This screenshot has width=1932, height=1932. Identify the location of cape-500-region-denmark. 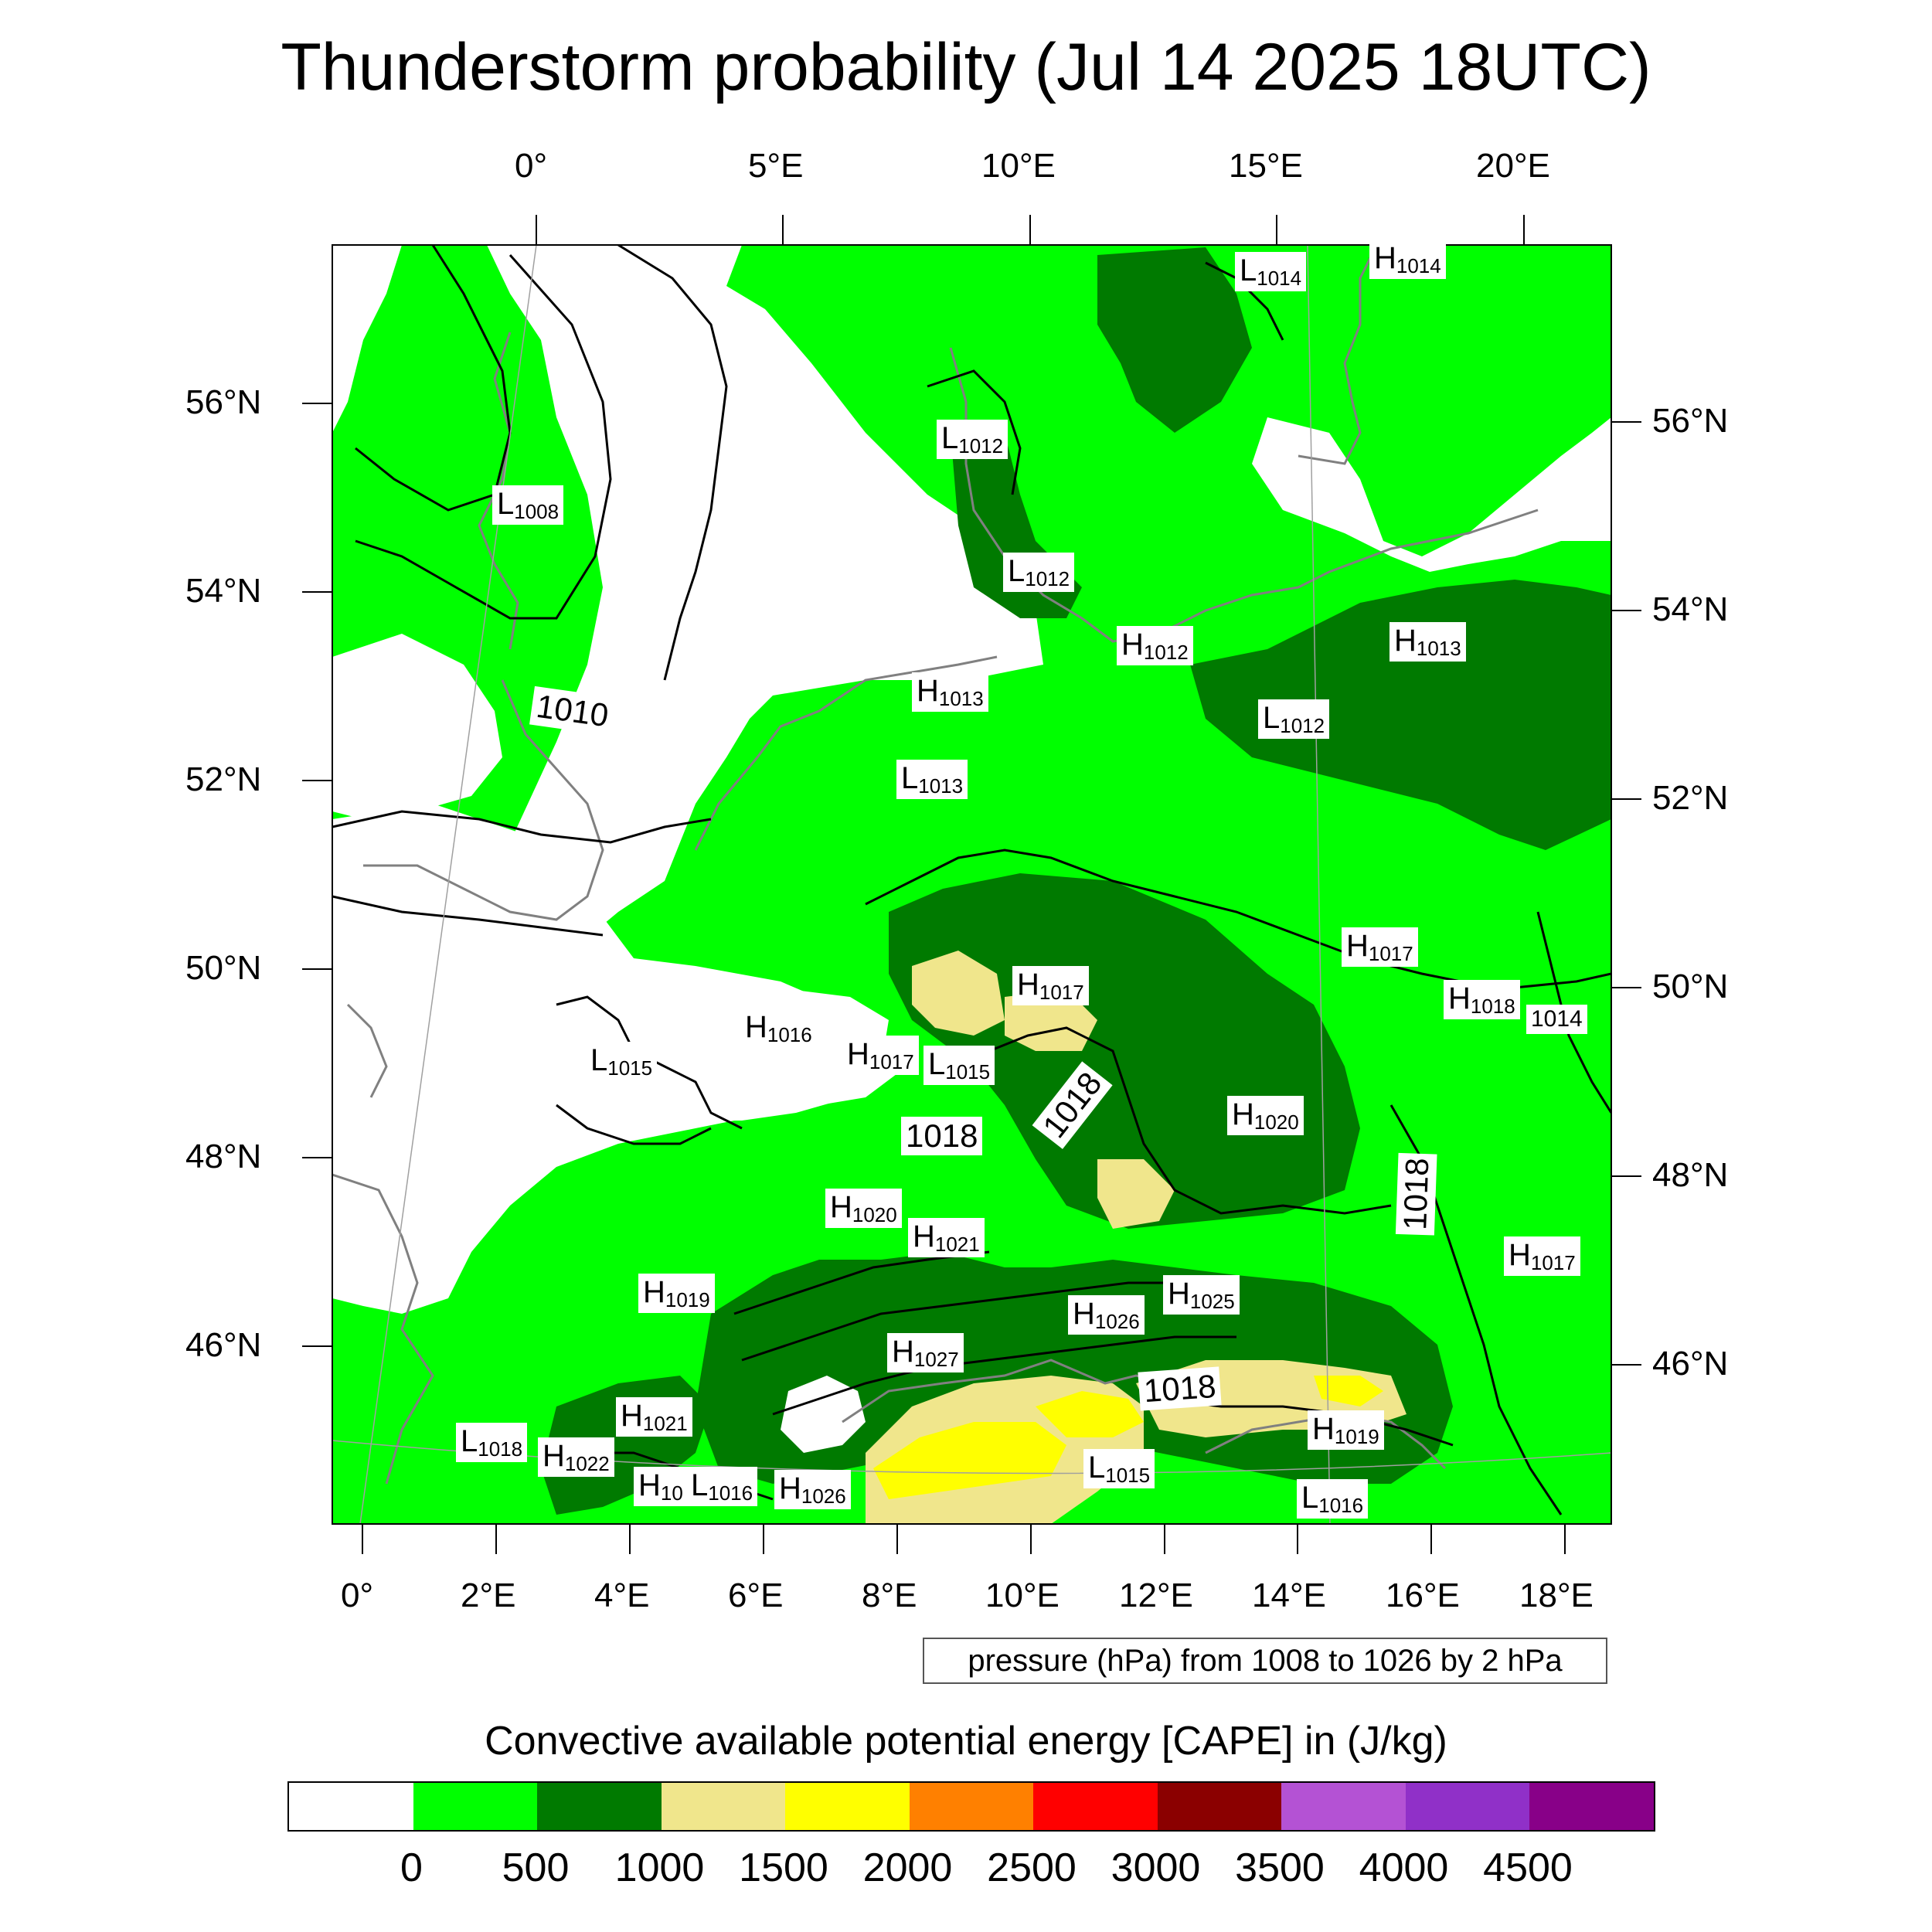
(1175, 340).